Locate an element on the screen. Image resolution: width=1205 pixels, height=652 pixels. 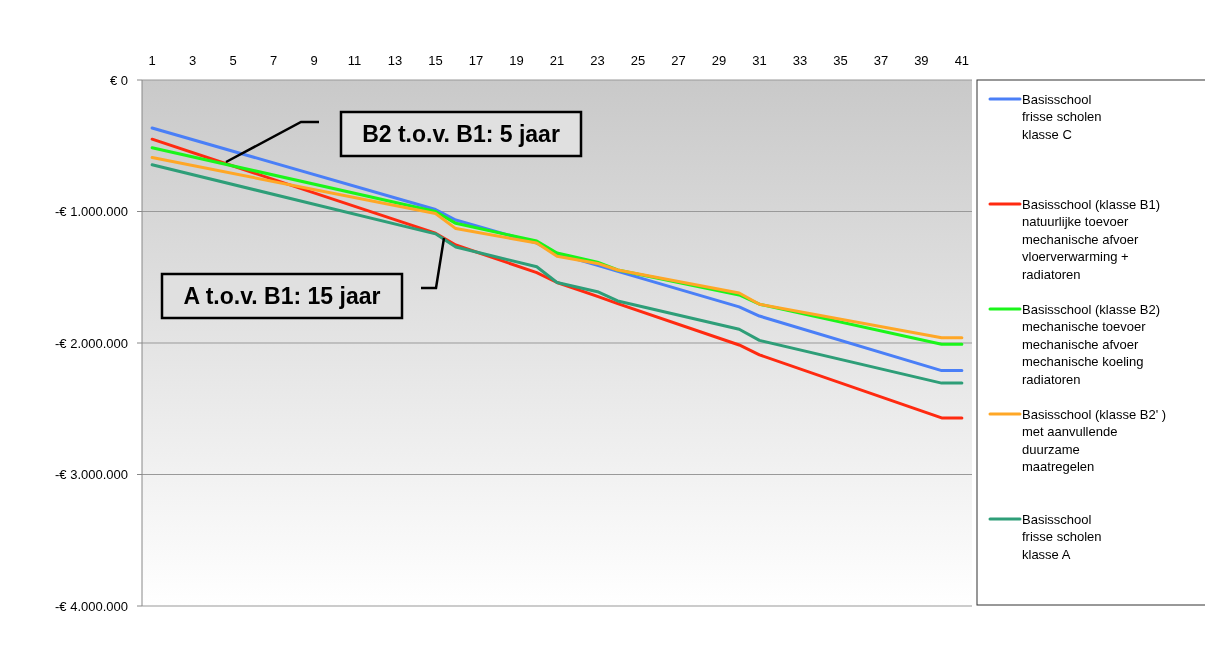
legend-label: Basisschool (klasse B2) mechanische toevoer mechanische afvoer mechanische koeling radiatoren is located at coordinates (1091, 344).